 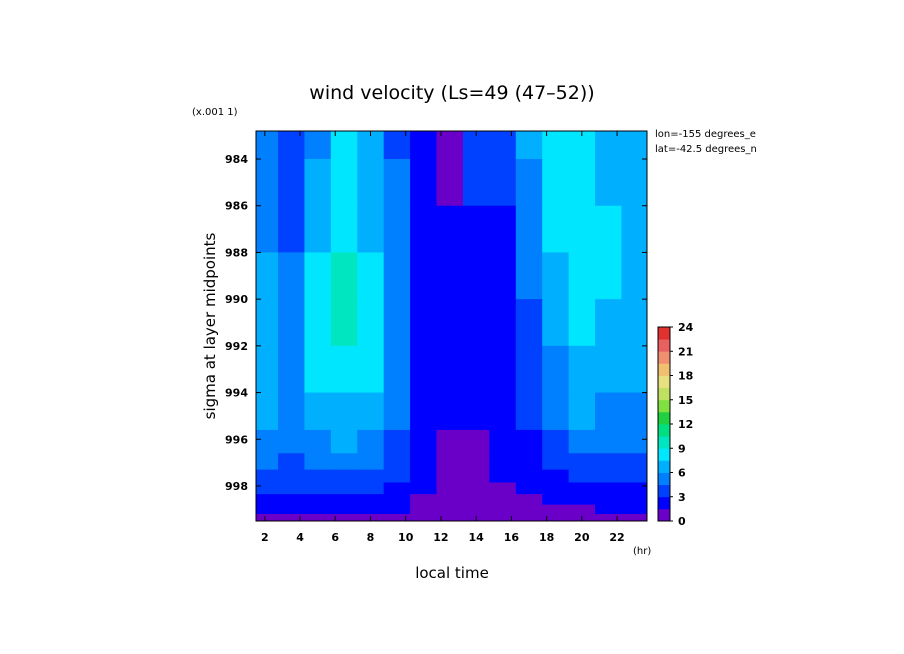 I want to click on x-tick-label: 10, so click(x=406, y=537).